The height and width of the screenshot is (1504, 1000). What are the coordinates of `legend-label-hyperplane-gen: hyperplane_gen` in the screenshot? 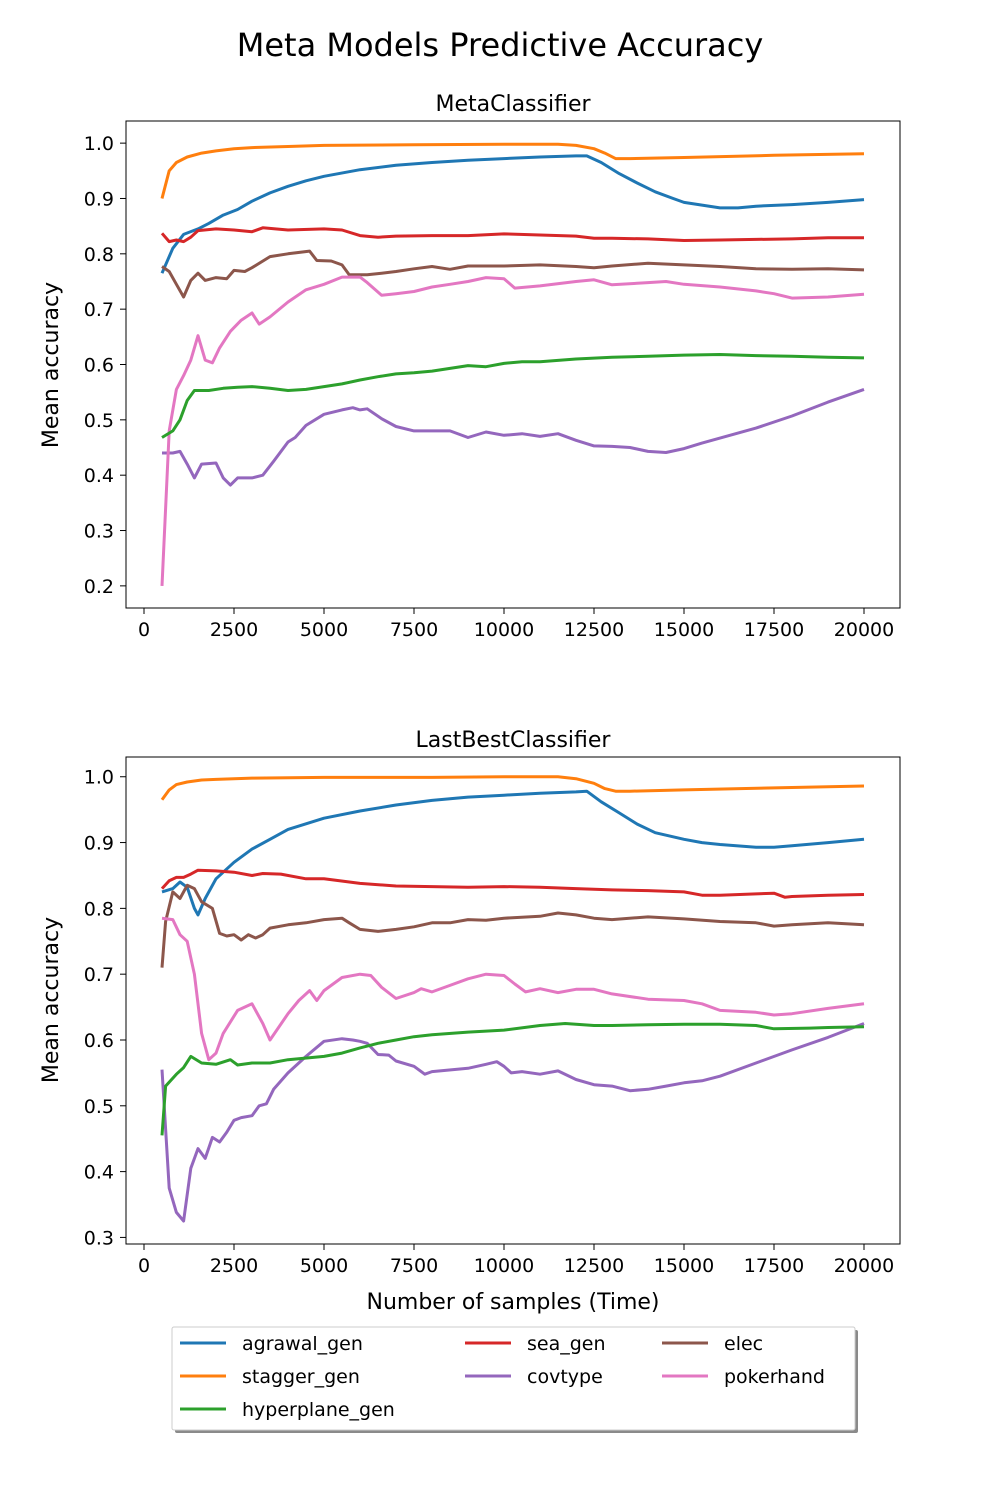 It's located at (318, 1410).